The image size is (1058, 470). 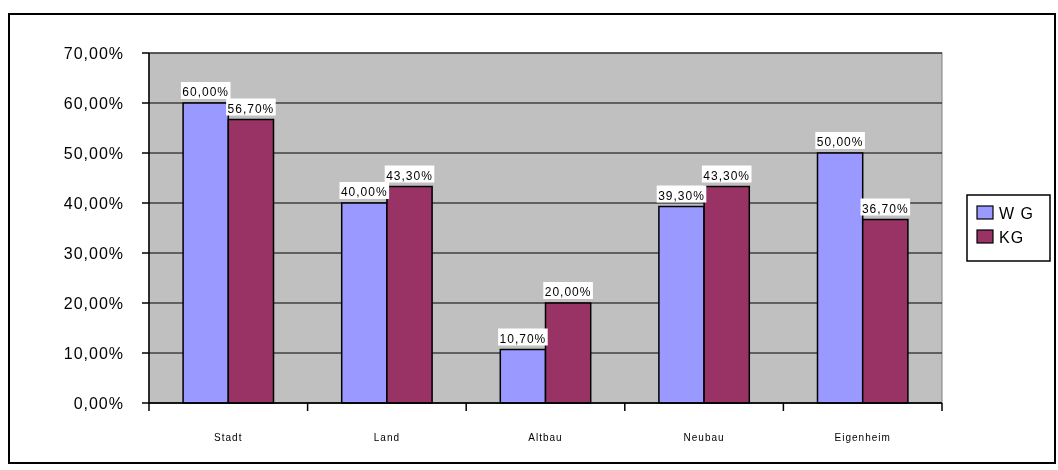 I want to click on data-label: 60,00%, so click(x=206, y=92).